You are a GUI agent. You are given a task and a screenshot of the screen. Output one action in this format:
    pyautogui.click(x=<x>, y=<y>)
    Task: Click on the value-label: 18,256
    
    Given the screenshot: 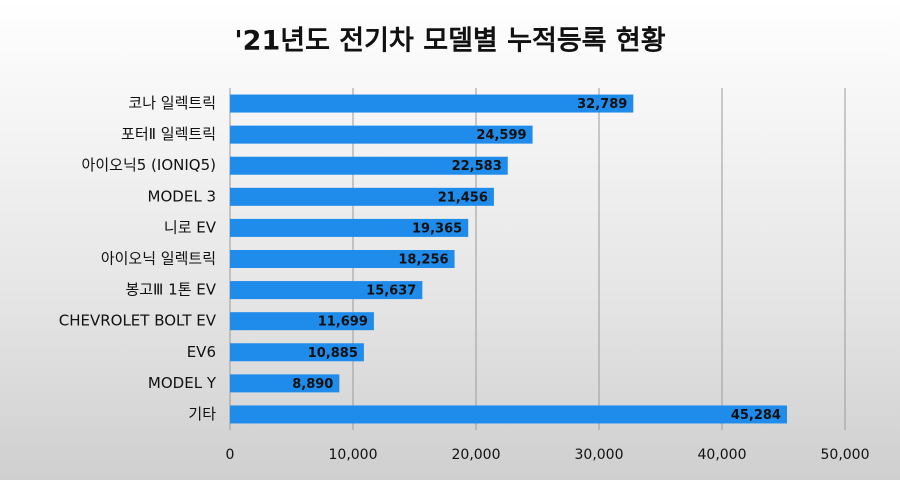 What is the action you would take?
    pyautogui.click(x=423, y=260)
    